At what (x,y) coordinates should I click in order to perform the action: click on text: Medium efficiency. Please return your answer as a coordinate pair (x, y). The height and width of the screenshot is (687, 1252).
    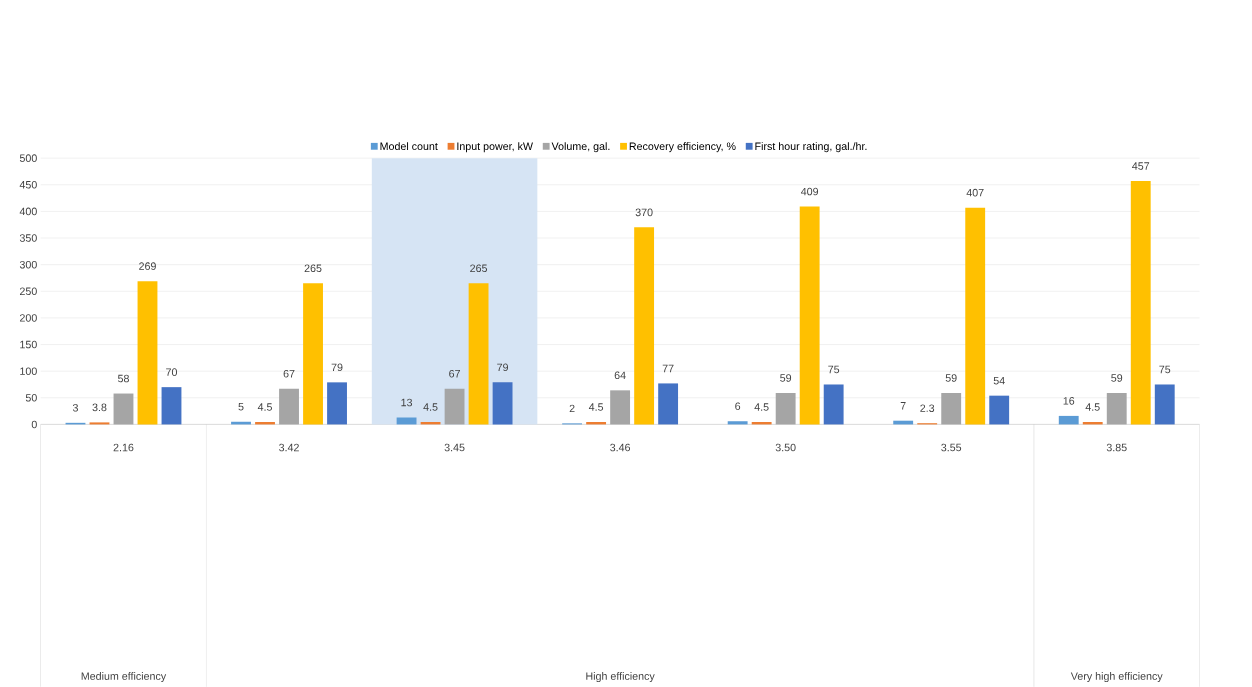
    Looking at the image, I should click on (124, 677).